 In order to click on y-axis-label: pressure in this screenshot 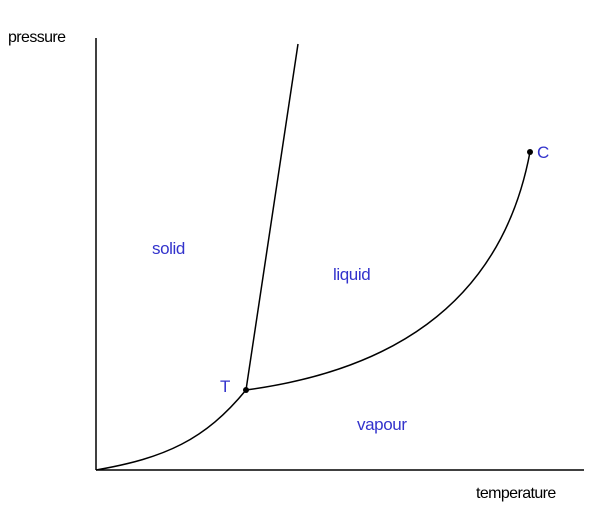, I will do `click(37, 37)`.